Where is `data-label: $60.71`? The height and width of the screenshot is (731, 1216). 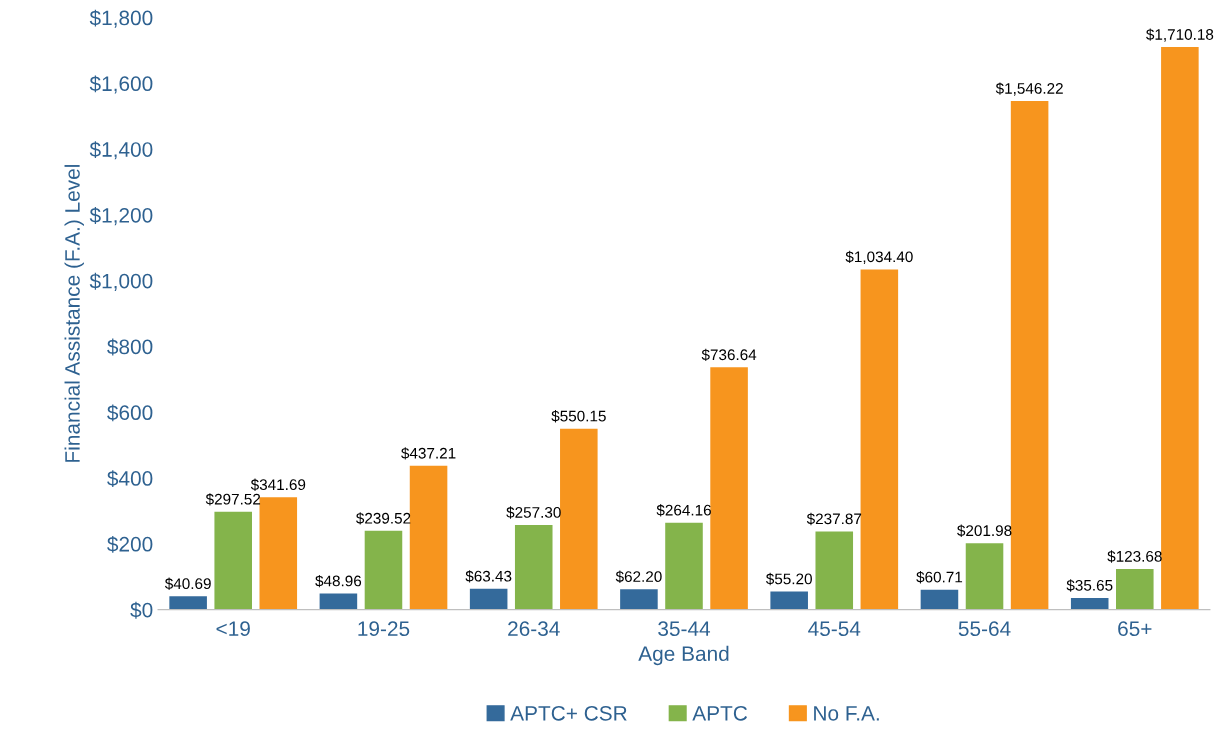 data-label: $60.71 is located at coordinates (939, 577).